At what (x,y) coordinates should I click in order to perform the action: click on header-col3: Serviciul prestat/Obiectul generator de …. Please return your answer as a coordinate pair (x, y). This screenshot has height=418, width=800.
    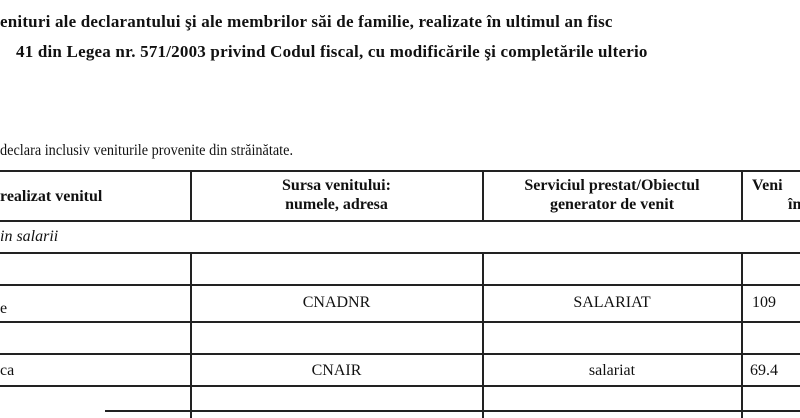
    Looking at the image, I should click on (612, 195).